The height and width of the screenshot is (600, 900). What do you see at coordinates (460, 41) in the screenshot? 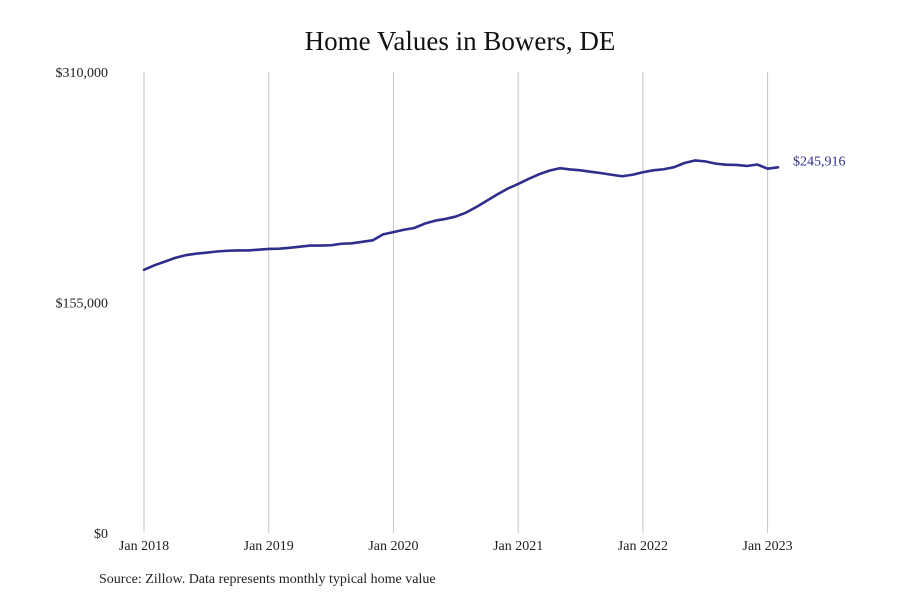
I see `chart-title: Home Values in Bowers, DE` at bounding box center [460, 41].